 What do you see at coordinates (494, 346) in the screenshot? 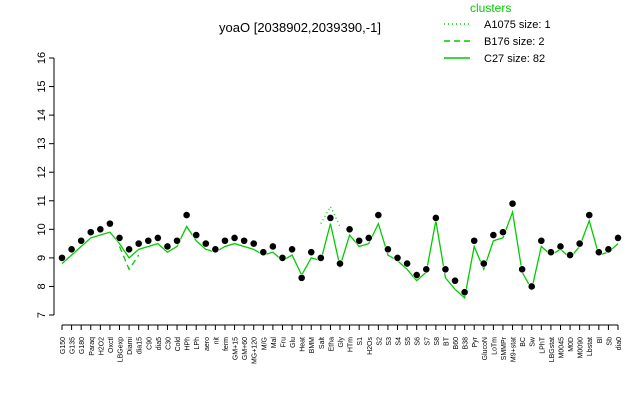
I see `x-tick-label: LoTm` at bounding box center [494, 346].